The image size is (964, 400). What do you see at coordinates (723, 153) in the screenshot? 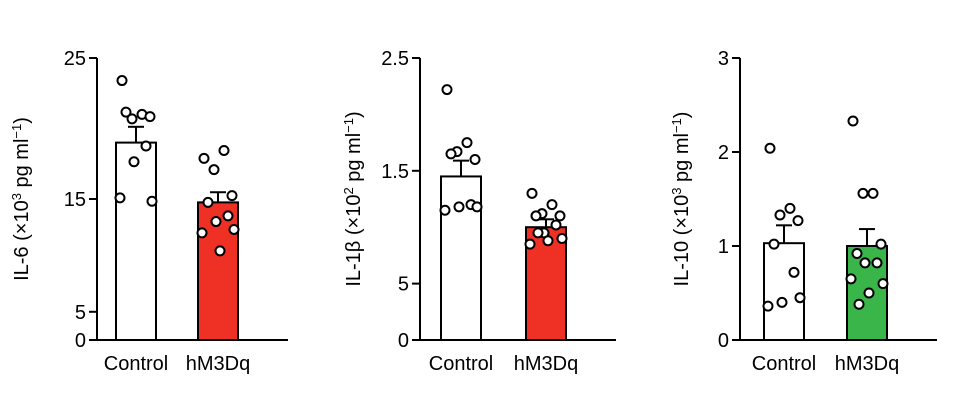
I see `il10-y-tick-label: 2` at bounding box center [723, 153].